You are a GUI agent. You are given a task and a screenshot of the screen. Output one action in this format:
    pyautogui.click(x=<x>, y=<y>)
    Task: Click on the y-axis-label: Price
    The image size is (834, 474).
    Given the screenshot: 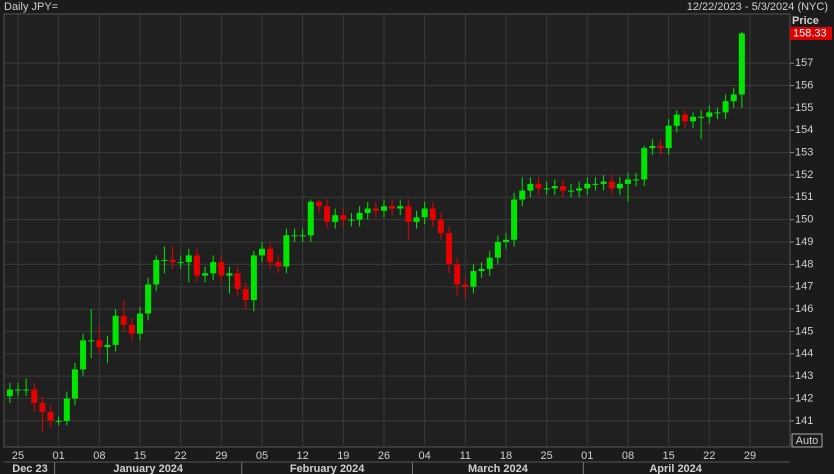 What is the action you would take?
    pyautogui.click(x=805, y=21)
    